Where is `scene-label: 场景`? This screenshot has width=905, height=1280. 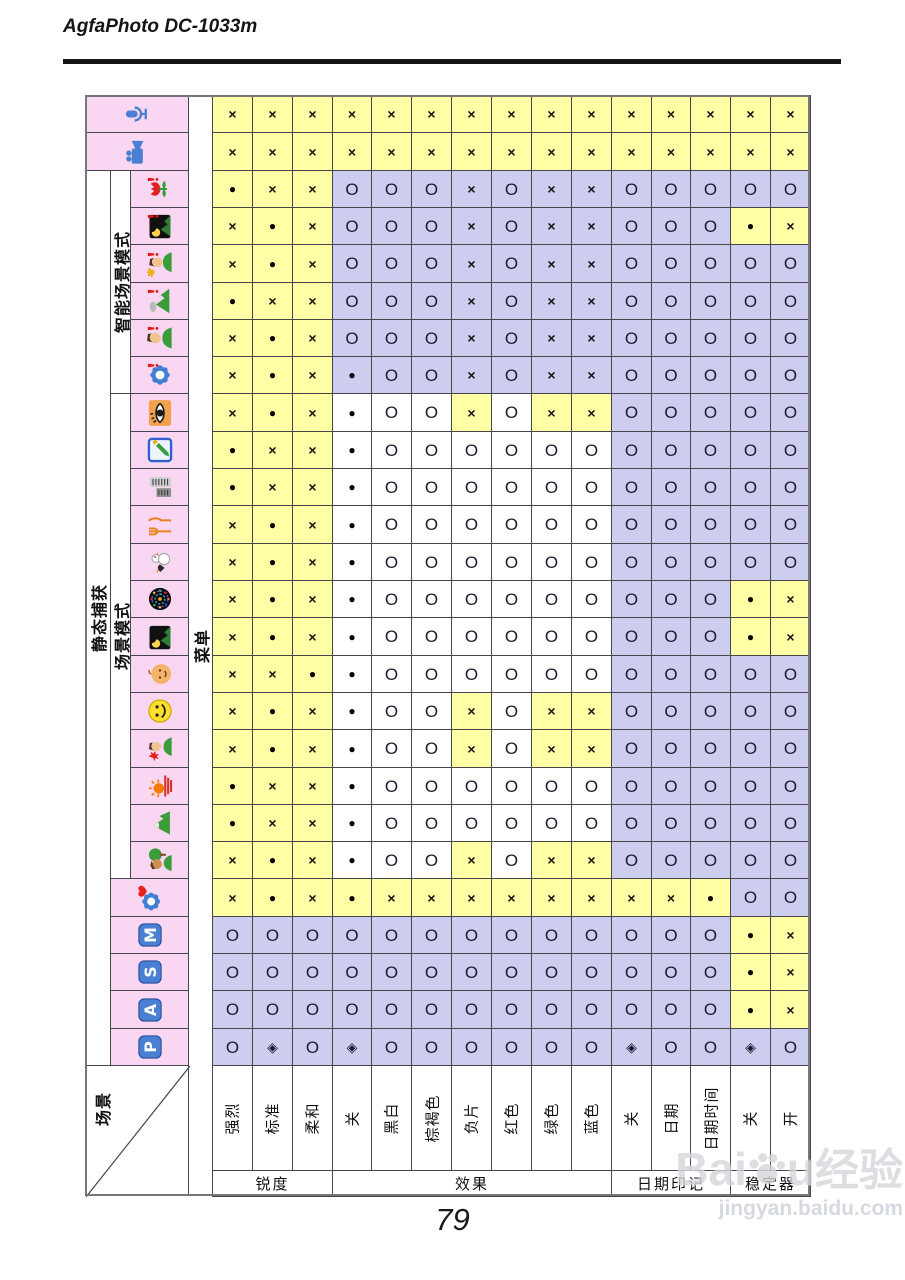 scene-label: 场景 is located at coordinates (105, 1109).